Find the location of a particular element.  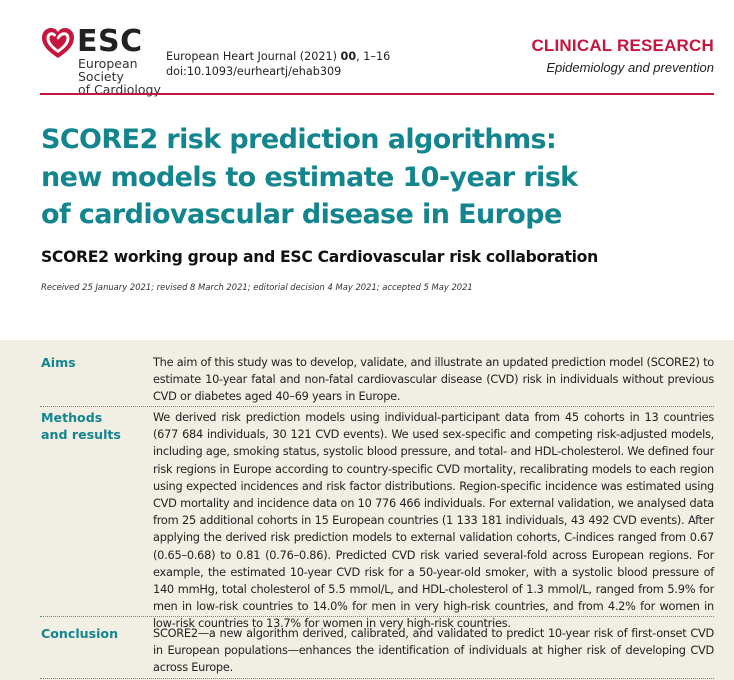

abstract-heading: Conclusion is located at coordinates (80, 633).